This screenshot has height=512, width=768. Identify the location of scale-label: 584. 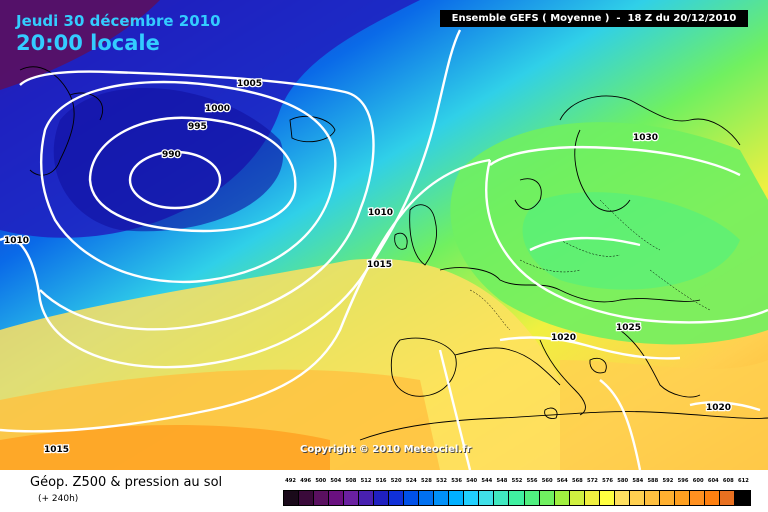
(638, 481).